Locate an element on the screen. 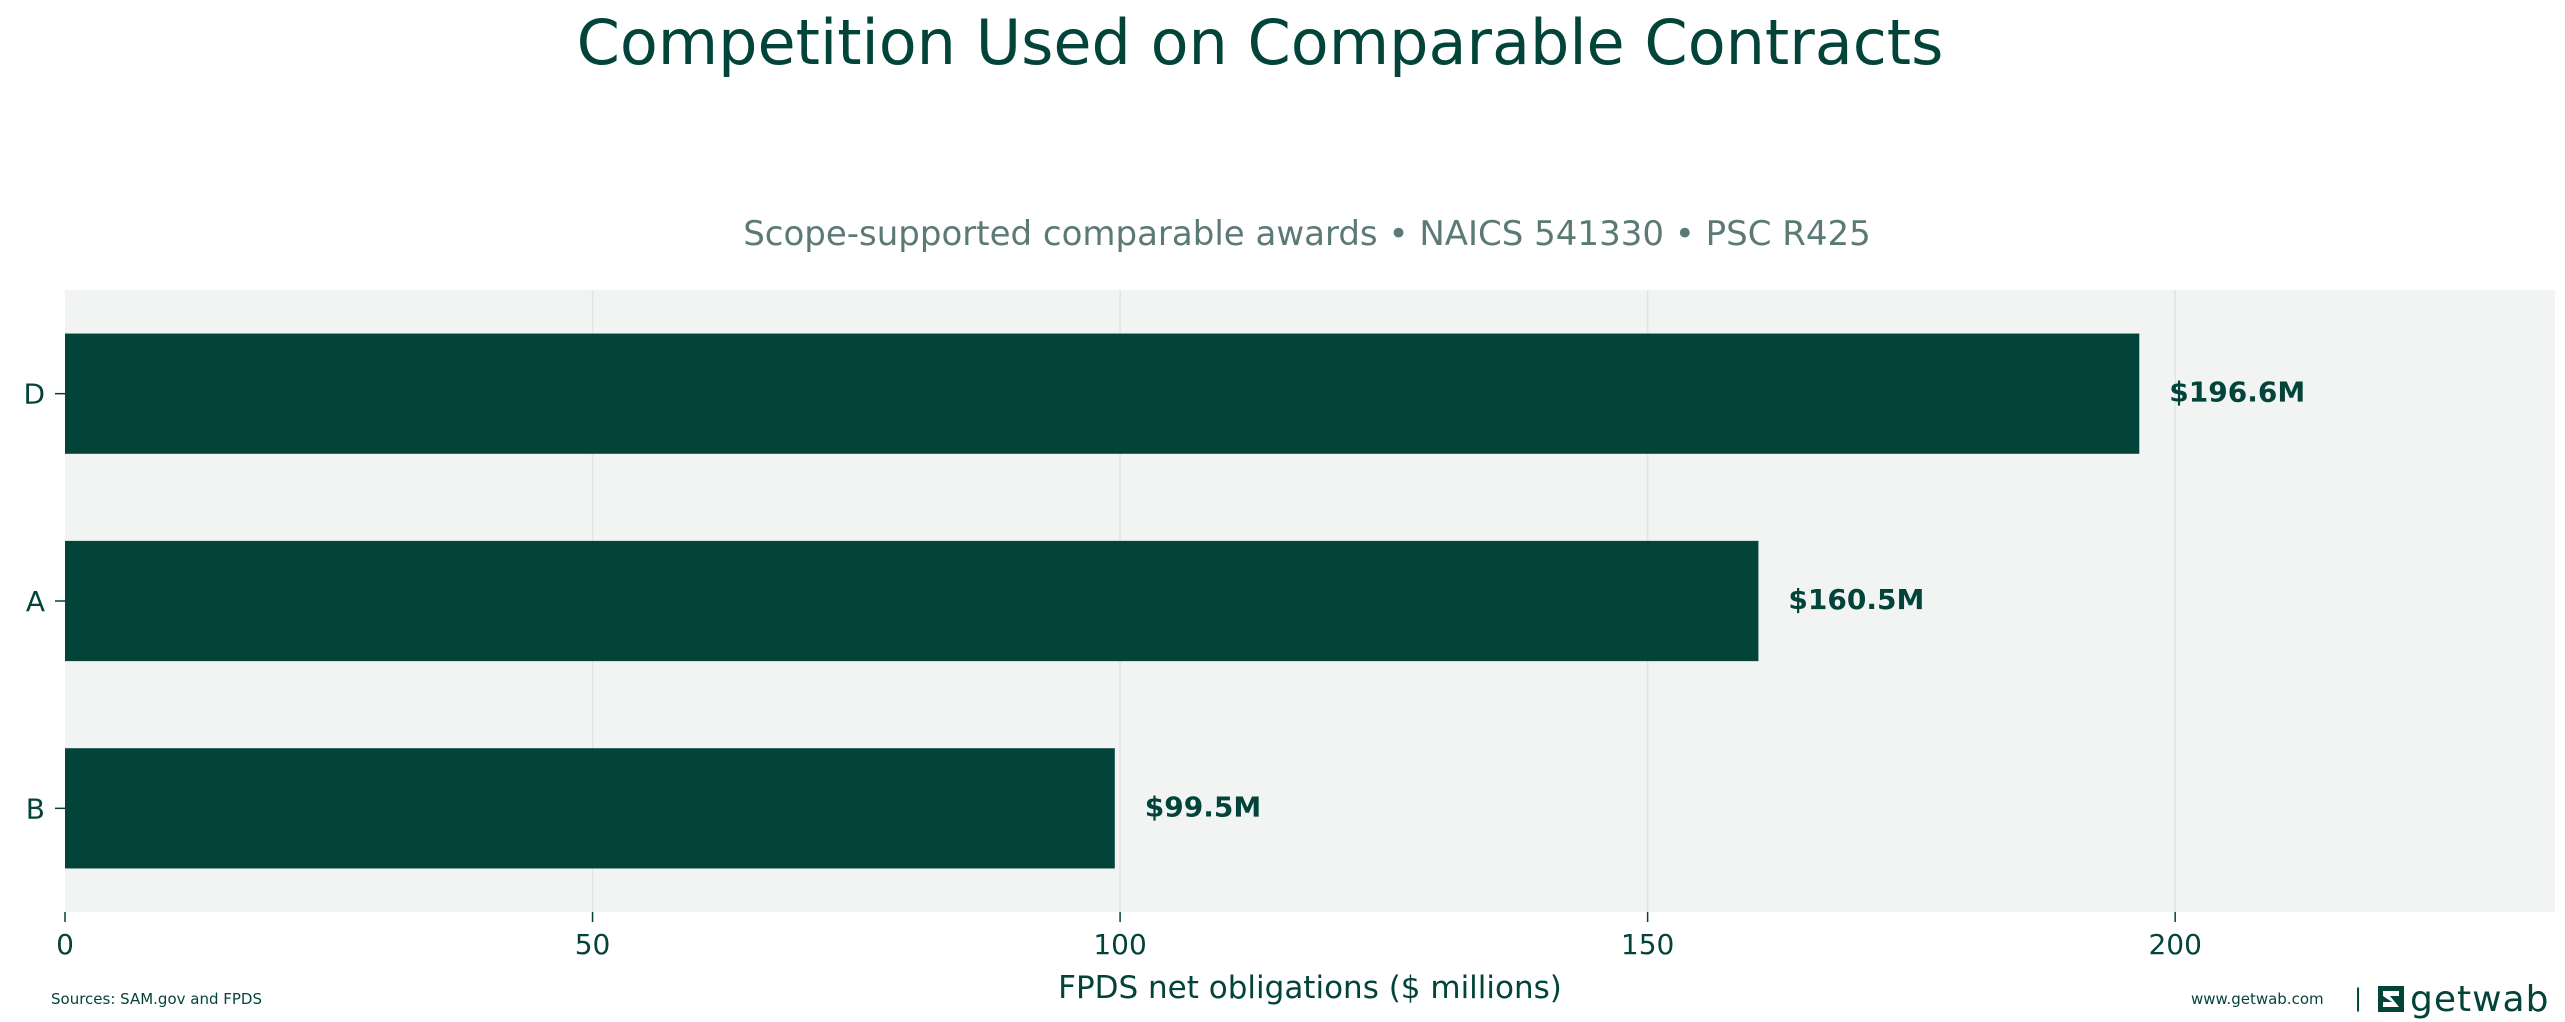 The image size is (2565, 1022). brand-name: getwab is located at coordinates (2479, 999).